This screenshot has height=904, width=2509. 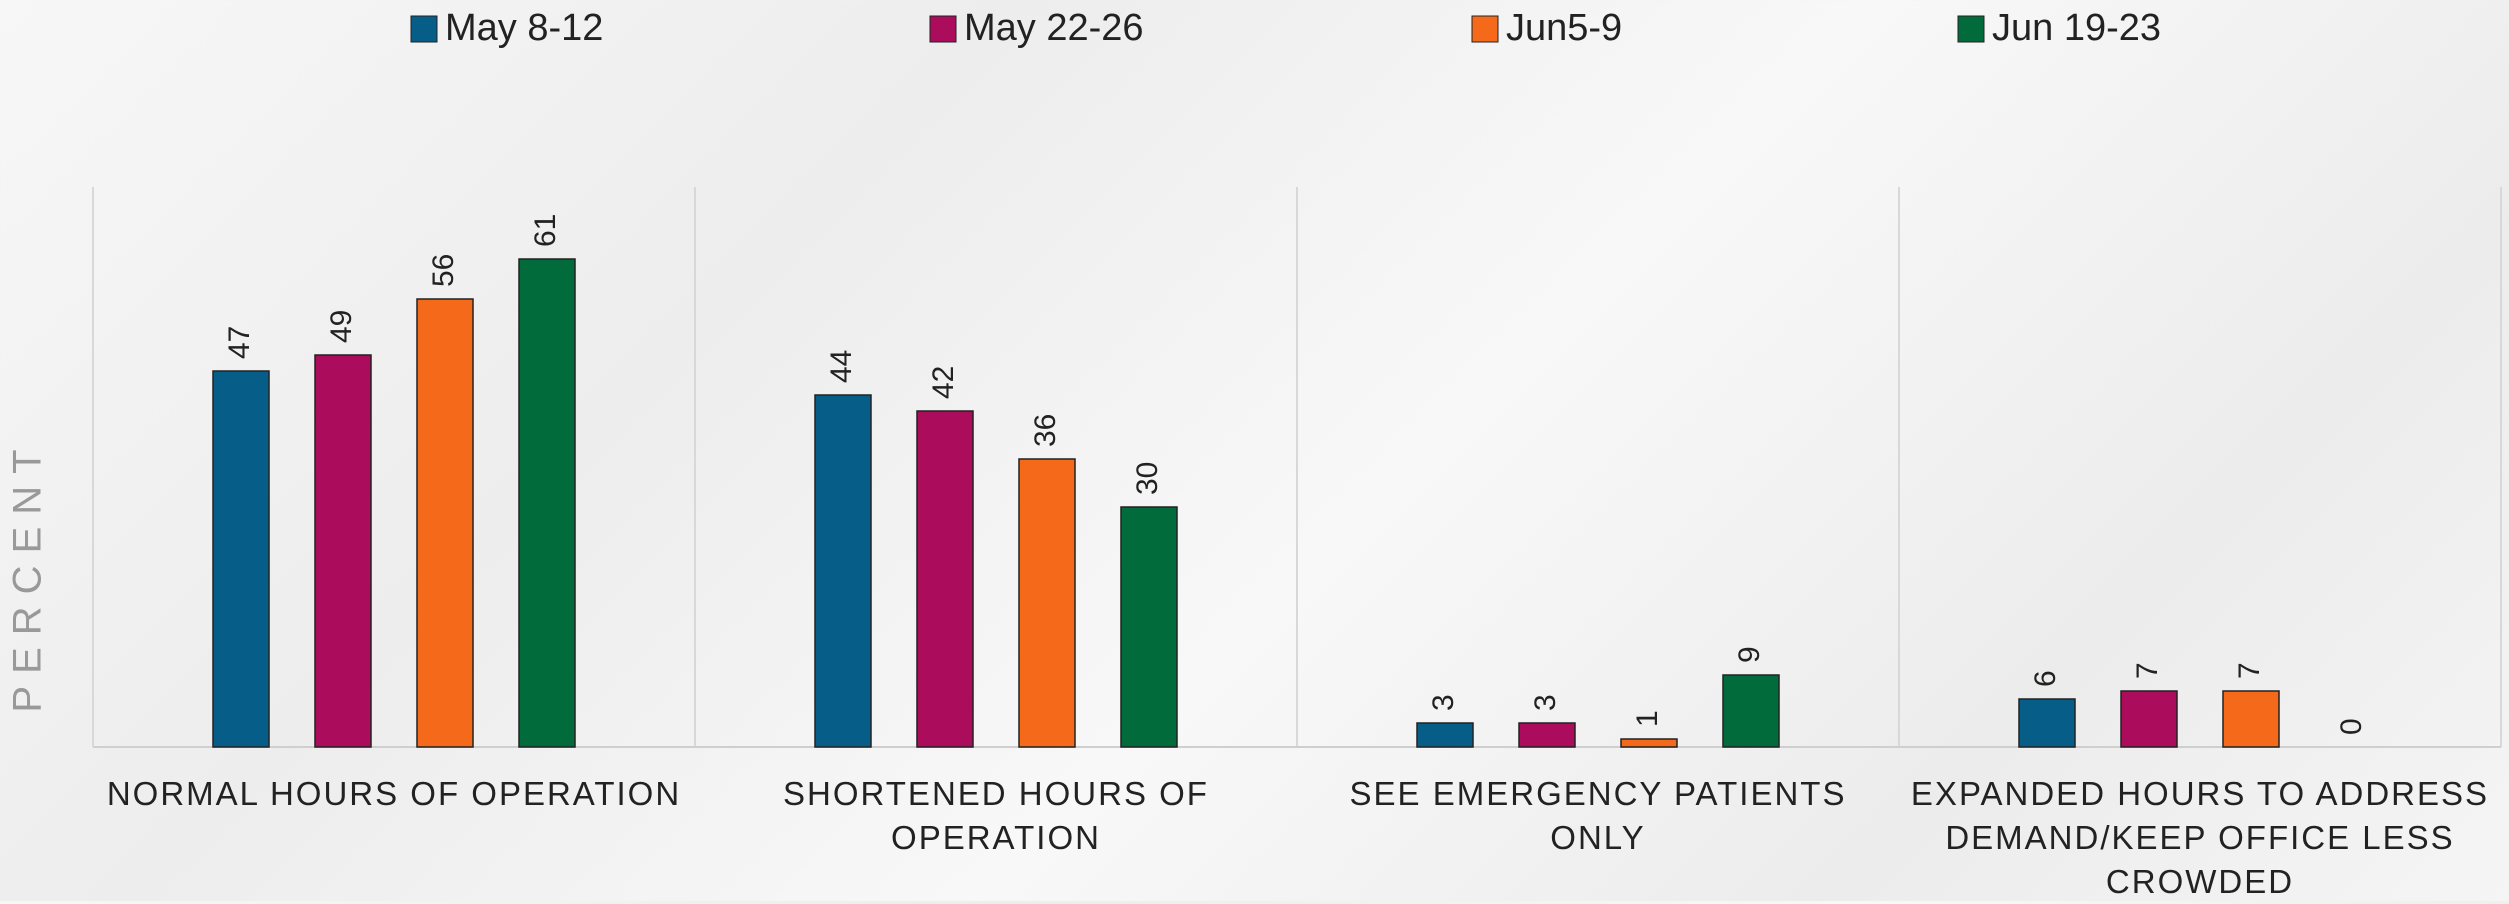 What do you see at coordinates (2076, 28) in the screenshot?
I see `legend-label: Jun 19-23` at bounding box center [2076, 28].